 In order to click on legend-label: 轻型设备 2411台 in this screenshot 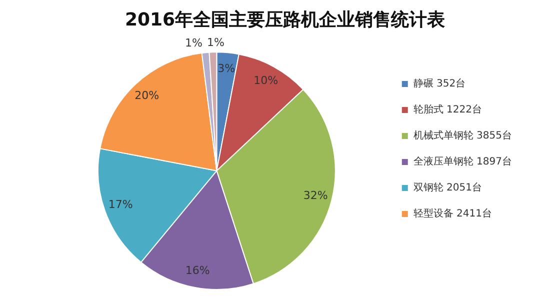, I will do `click(452, 214)`.